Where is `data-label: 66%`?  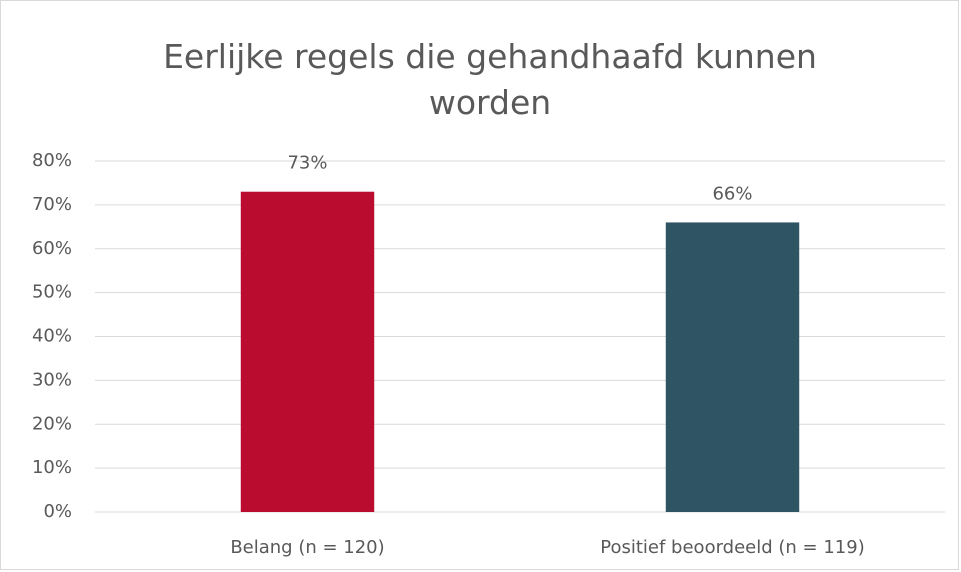 data-label: 66% is located at coordinates (732, 193).